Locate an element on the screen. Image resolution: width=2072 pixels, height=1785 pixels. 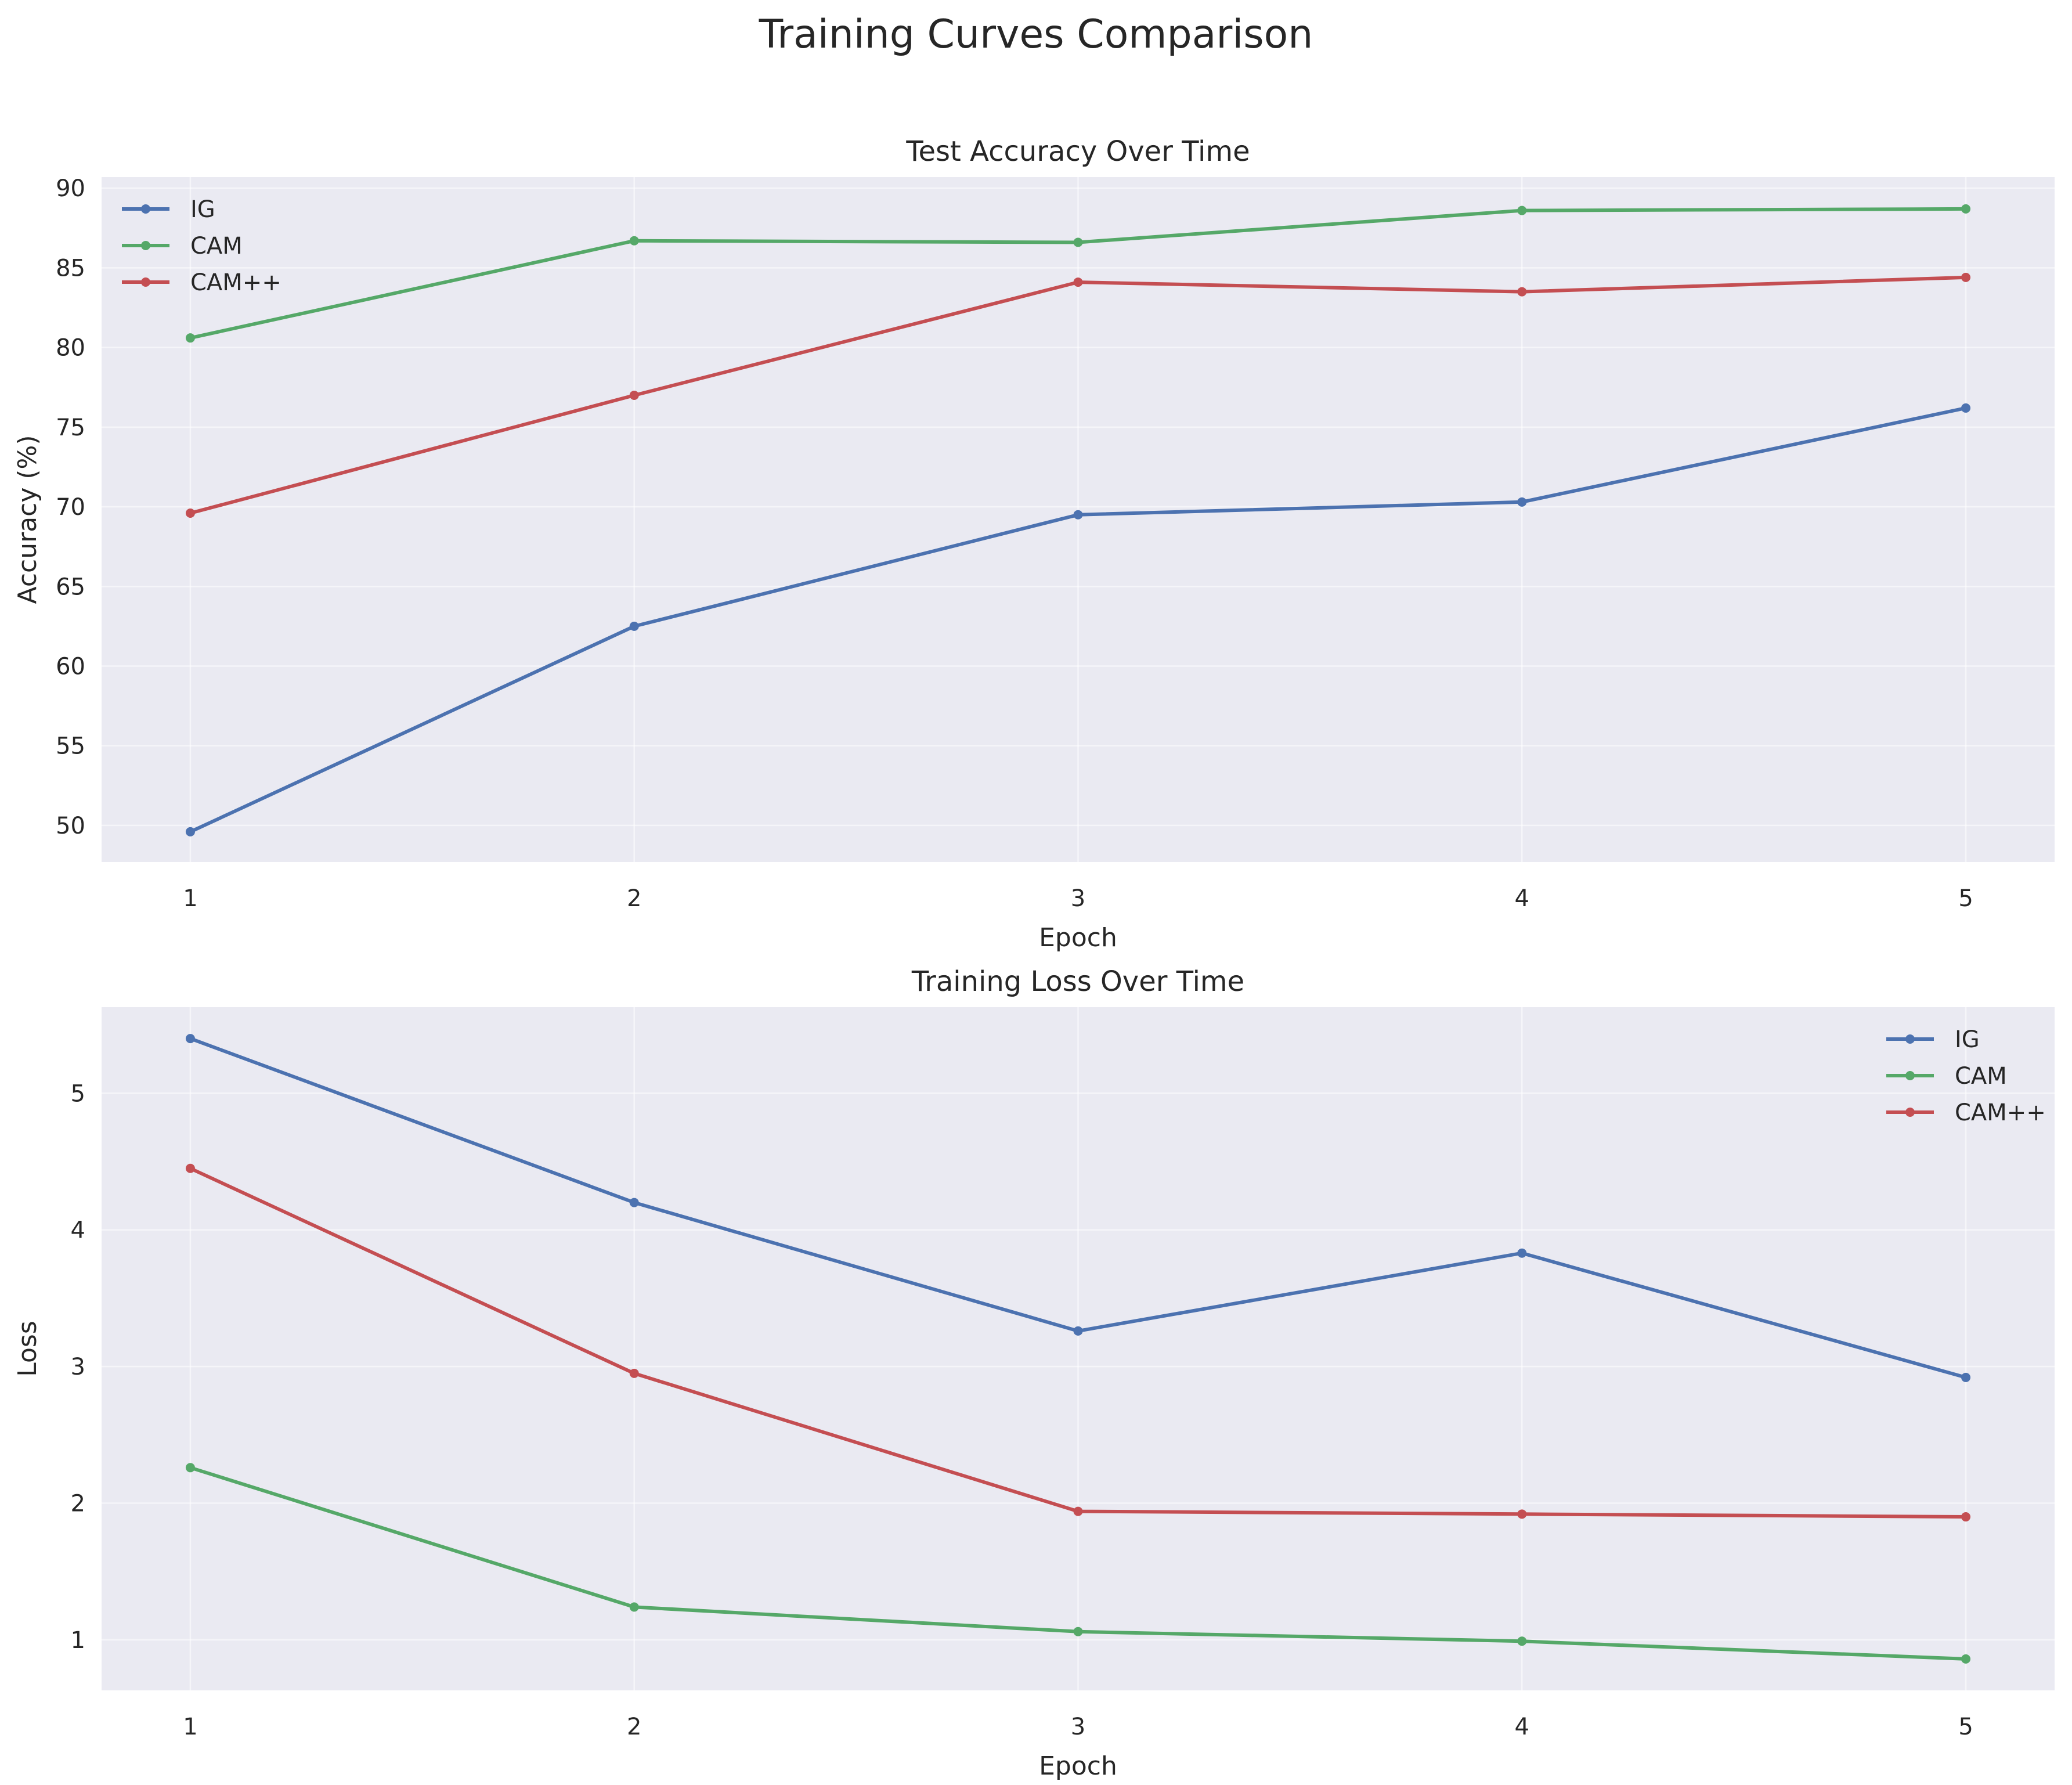
y-tick-label: 90 is located at coordinates (70, 188).